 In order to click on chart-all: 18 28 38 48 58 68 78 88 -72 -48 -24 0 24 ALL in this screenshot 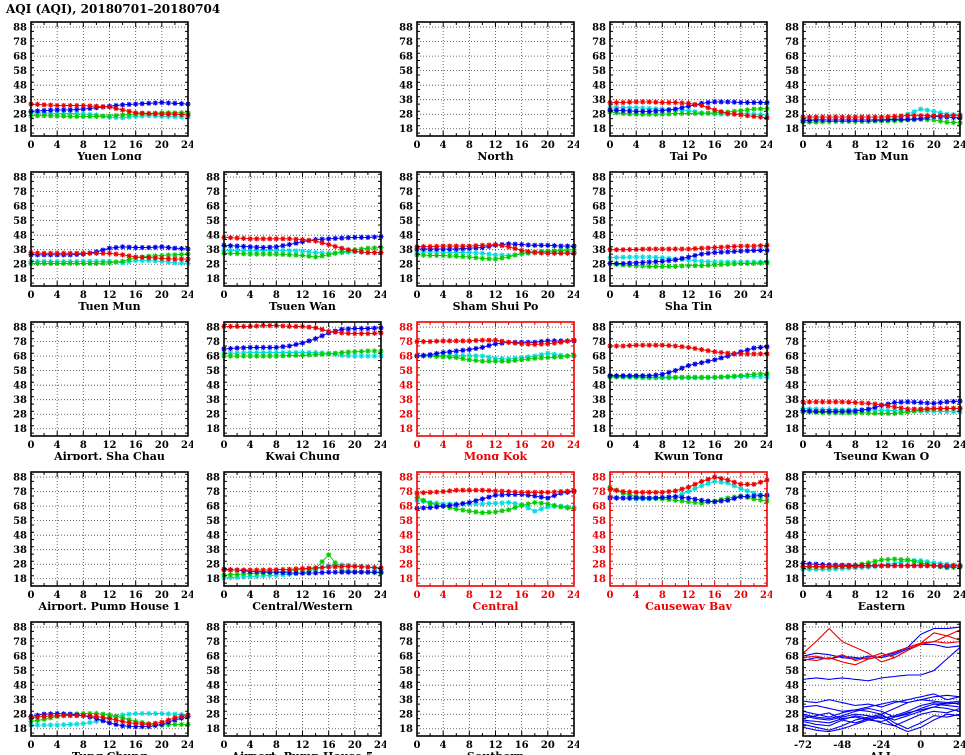, I will do `click(868, 681)`.